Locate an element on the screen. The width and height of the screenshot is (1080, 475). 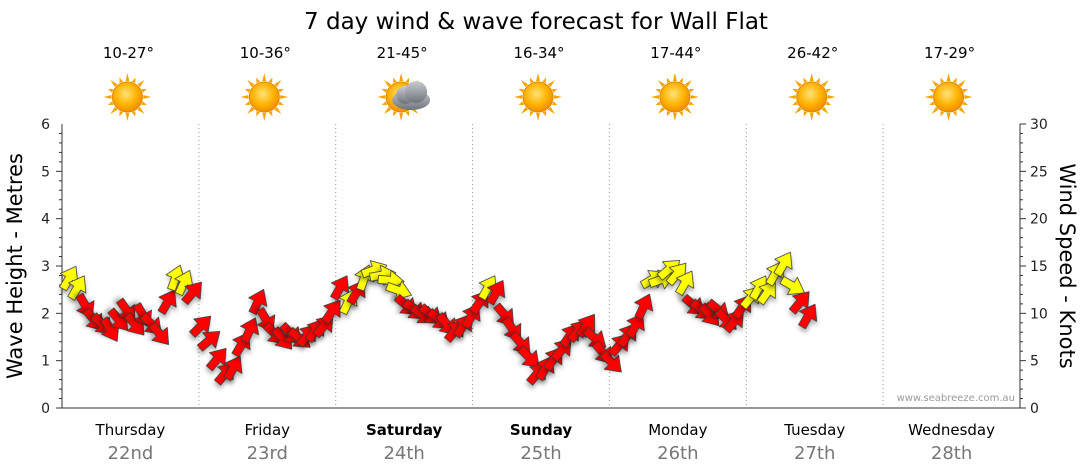
day-name: Thursday is located at coordinates (130, 430).